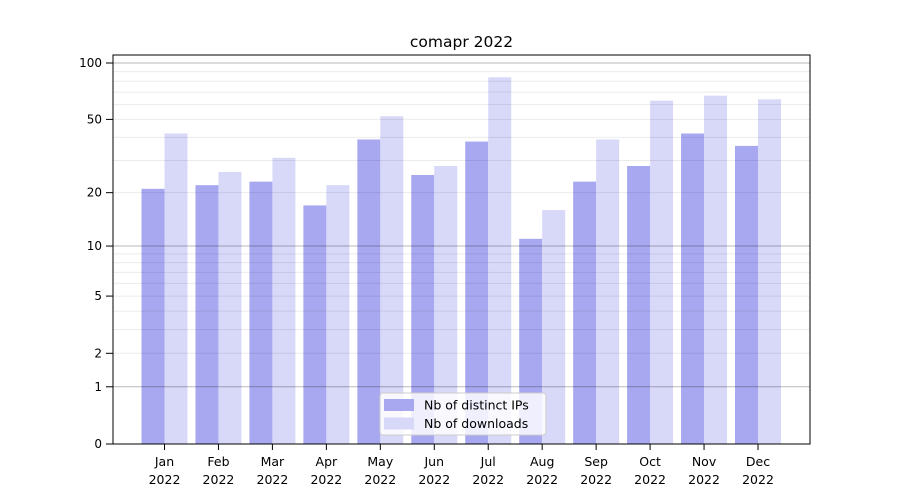 The width and height of the screenshot is (900, 500). What do you see at coordinates (399, 405) in the screenshot?
I see `legend-swatch-distinct-ips` at bounding box center [399, 405].